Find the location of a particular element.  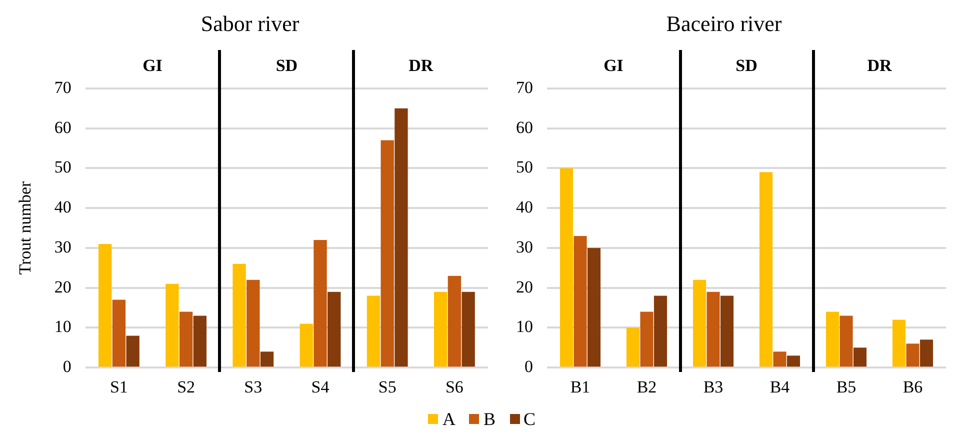

x-tick-label: S2 is located at coordinates (186, 386).